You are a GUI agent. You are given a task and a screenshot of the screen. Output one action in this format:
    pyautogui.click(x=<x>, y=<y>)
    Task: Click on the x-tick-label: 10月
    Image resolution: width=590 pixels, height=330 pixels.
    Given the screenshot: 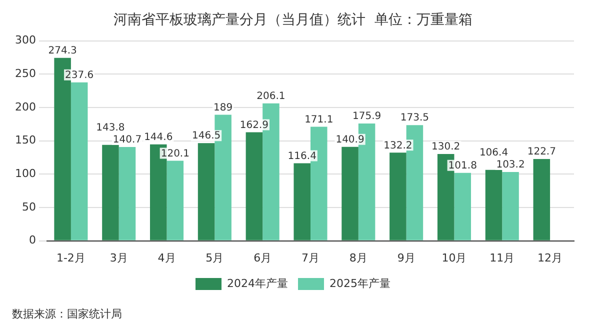 What is the action you would take?
    pyautogui.click(x=454, y=257)
    